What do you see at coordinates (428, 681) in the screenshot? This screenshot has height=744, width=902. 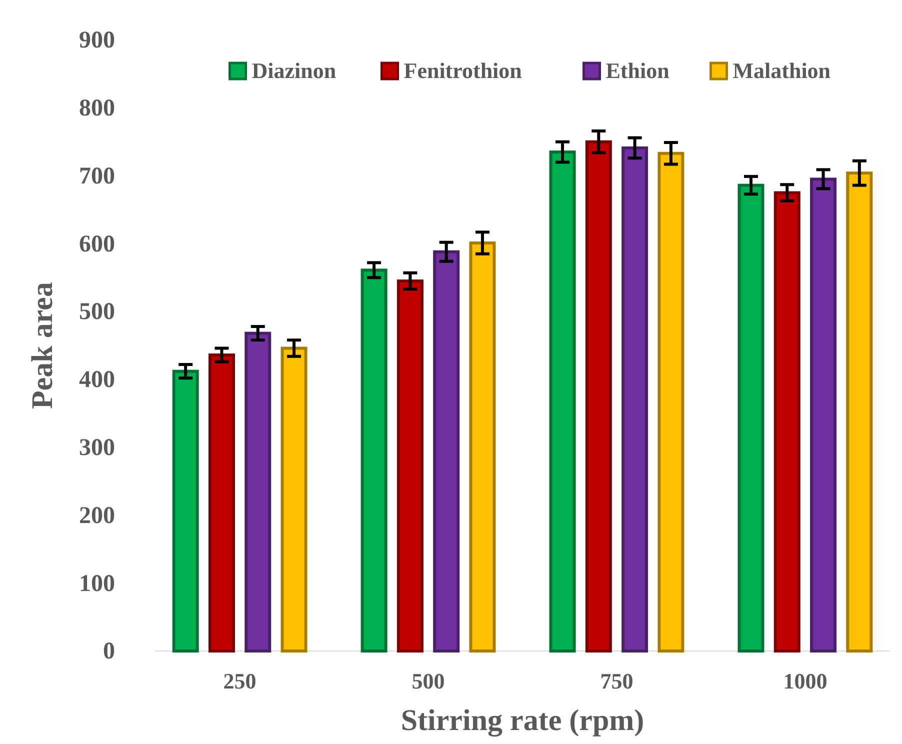 I see `x-tick-label: 500` at bounding box center [428, 681].